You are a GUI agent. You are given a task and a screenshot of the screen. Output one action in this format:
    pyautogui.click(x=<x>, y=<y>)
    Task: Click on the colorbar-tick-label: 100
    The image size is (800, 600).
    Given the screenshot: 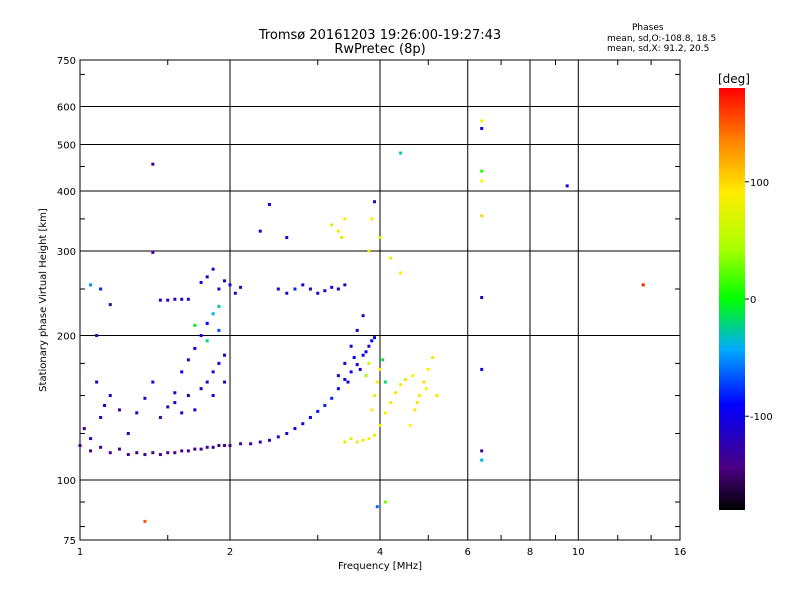 What is the action you would take?
    pyautogui.click(x=759, y=183)
    